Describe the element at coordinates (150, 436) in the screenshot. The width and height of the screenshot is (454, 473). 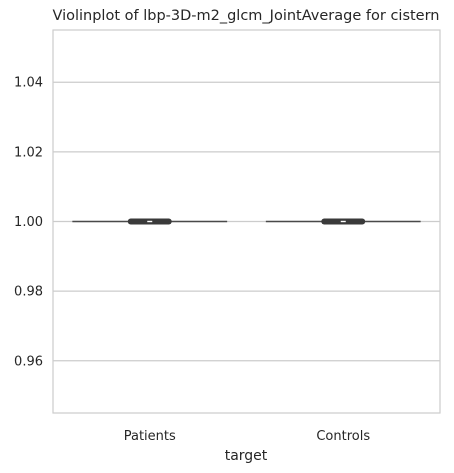
I see `x-tick-label-patients: Patients` at that location.